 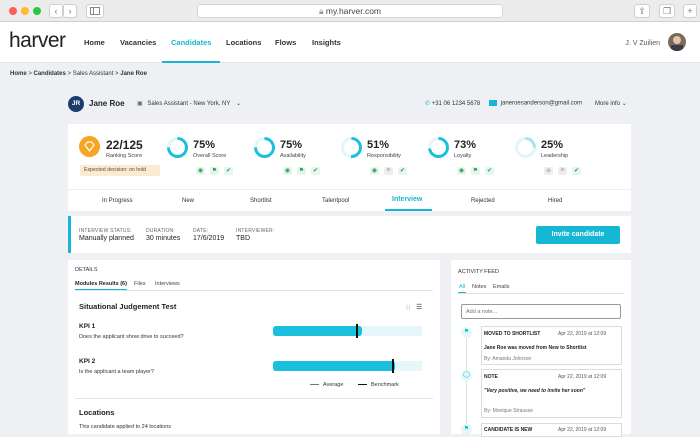 I want to click on lock-icon: 🔒︎, so click(x=322, y=11).